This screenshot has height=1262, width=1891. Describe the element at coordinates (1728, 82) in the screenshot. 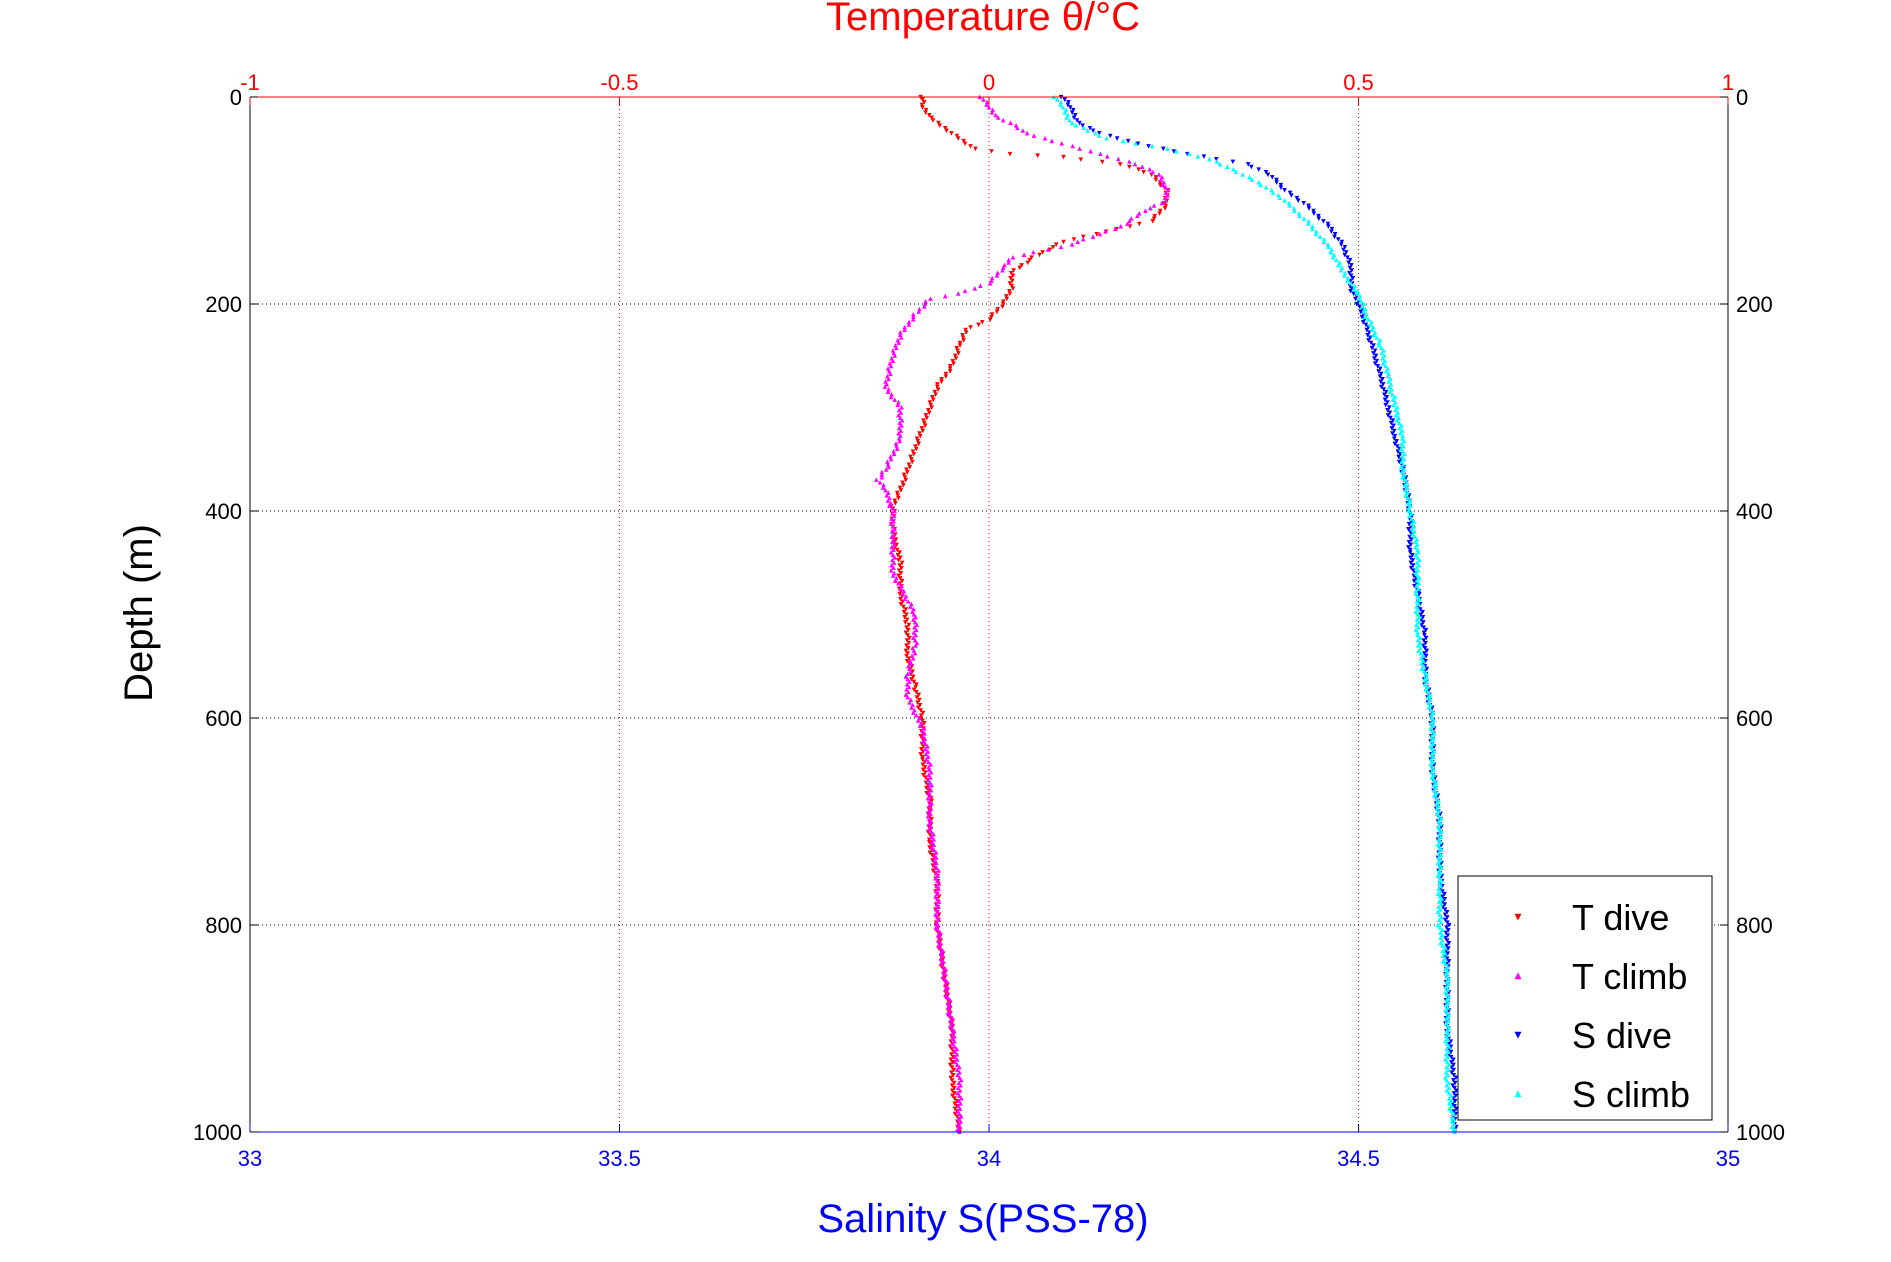

I see `top-axis-tick-label: 1` at that location.